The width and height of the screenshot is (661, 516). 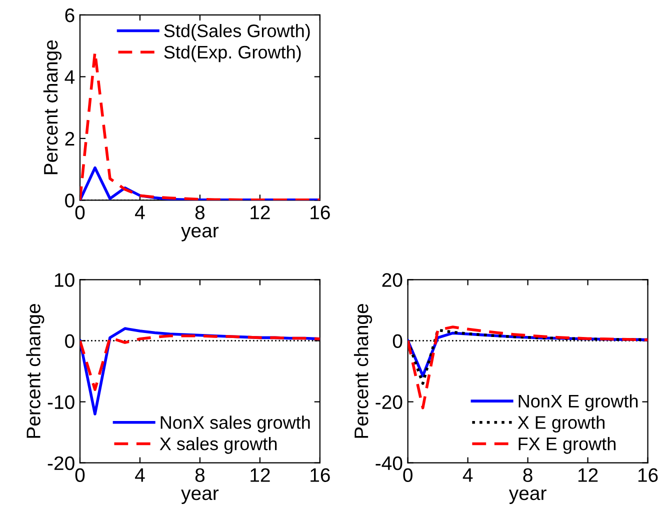 What do you see at coordinates (237, 32) in the screenshot?
I see `legend-label: Std(Sales Growth)` at bounding box center [237, 32].